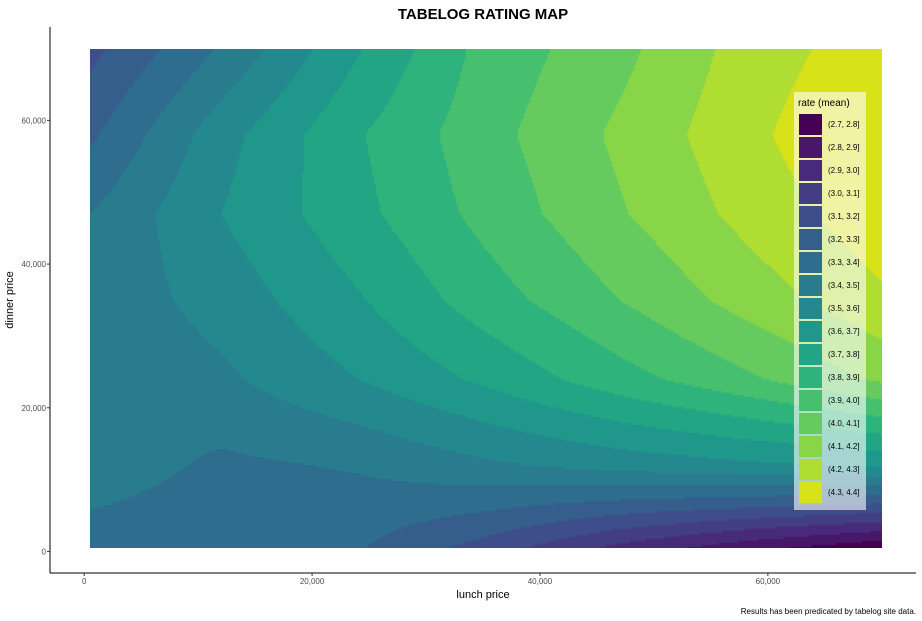 Image resolution: width=922 pixels, height=621 pixels. What do you see at coordinates (312, 581) in the screenshot?
I see `x-tick-label: 20,000` at bounding box center [312, 581].